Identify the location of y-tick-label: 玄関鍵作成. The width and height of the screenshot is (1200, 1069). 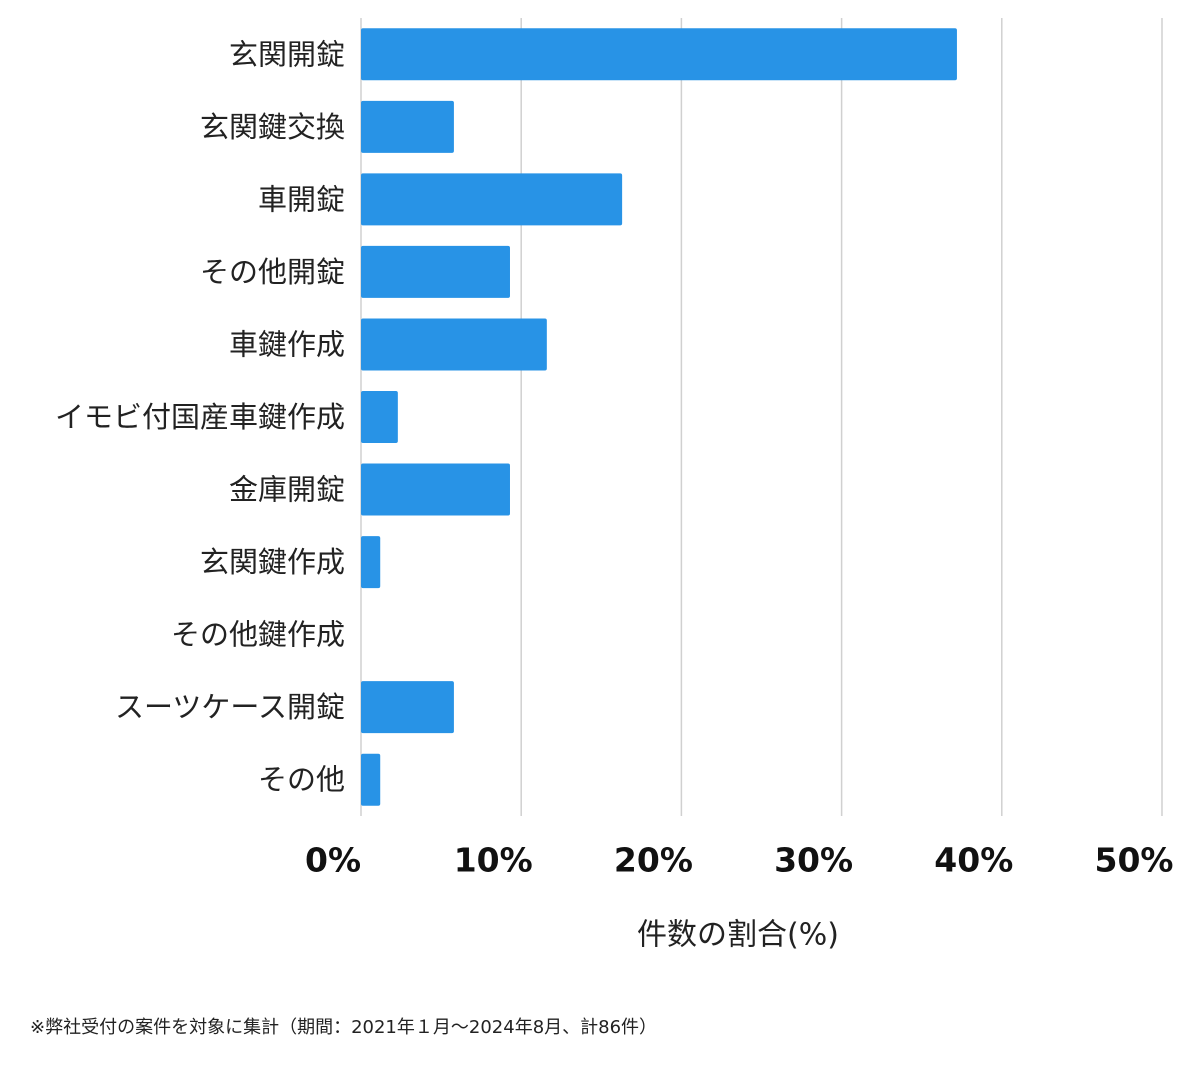
(272, 562).